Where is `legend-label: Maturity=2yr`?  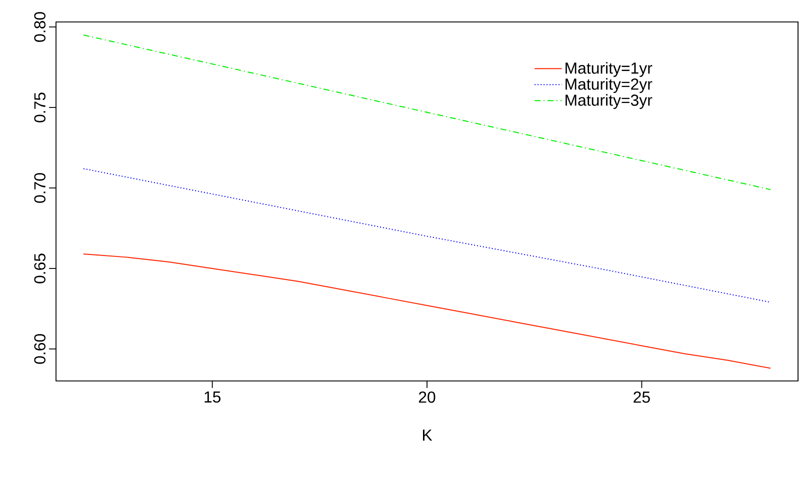
legend-label: Maturity=2yr is located at coordinates (609, 85).